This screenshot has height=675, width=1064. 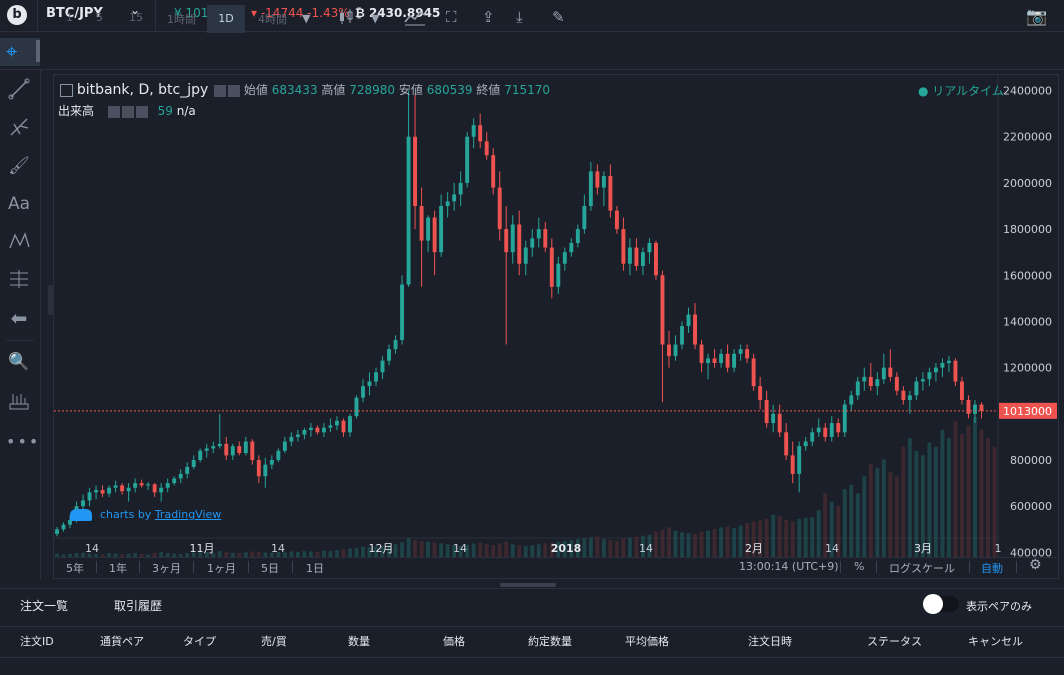 What do you see at coordinates (37, 641) in the screenshot?
I see `col-order-id: 注文ID` at bounding box center [37, 641].